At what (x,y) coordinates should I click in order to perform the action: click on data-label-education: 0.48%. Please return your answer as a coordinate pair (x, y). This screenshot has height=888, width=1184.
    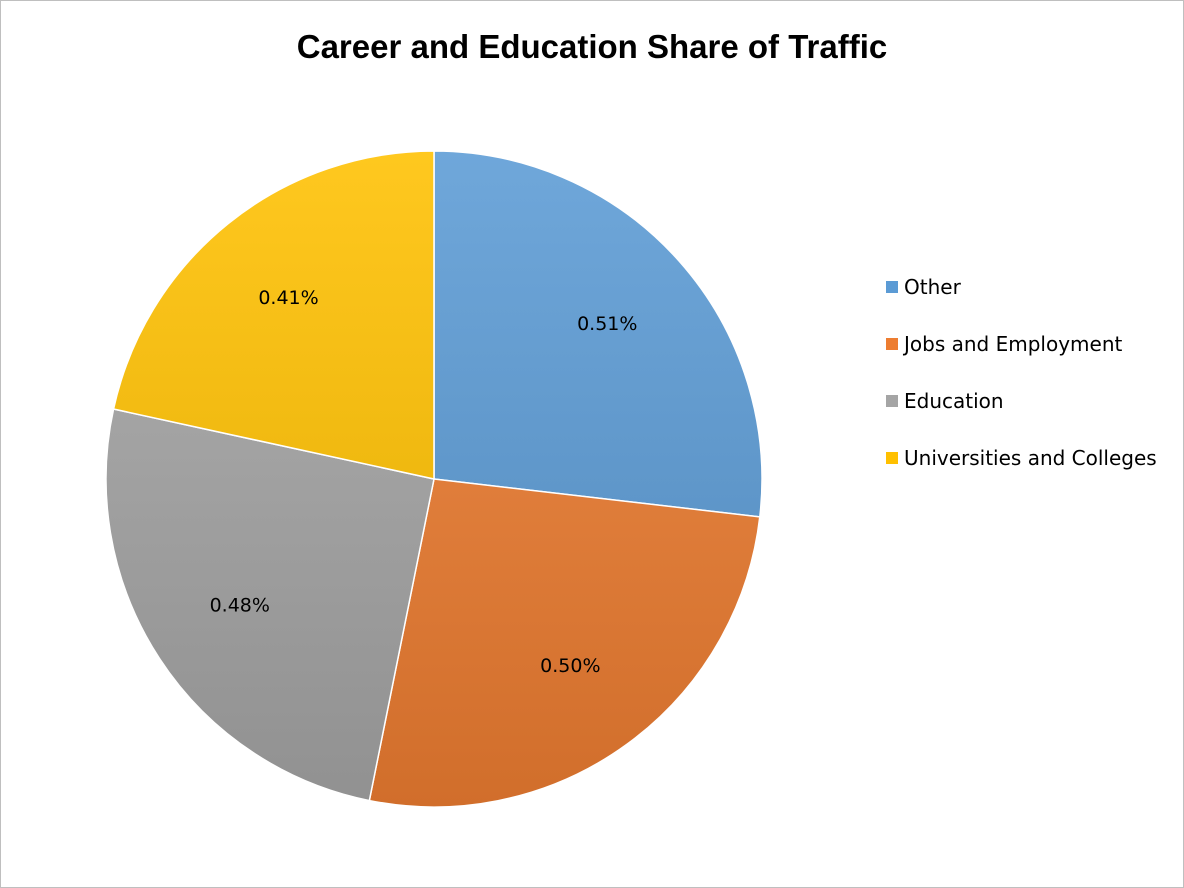
    Looking at the image, I should click on (240, 605).